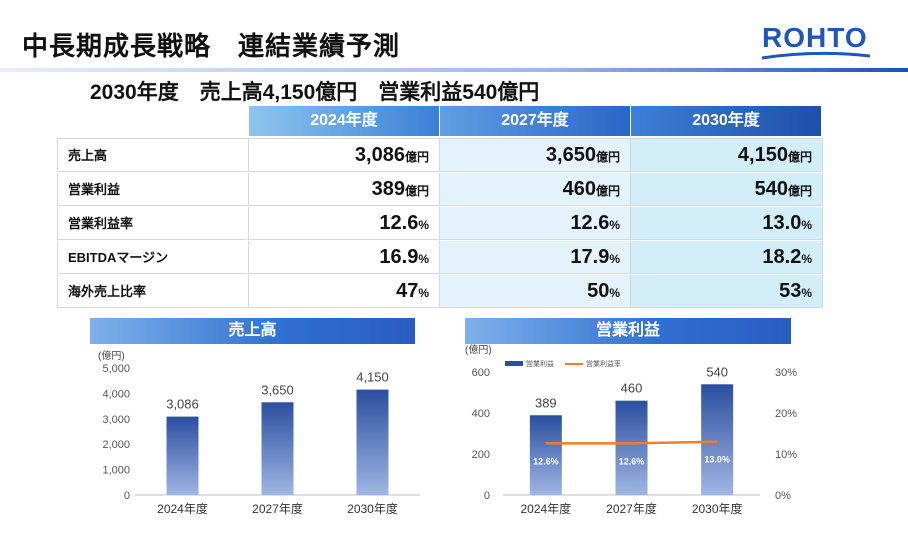 The width and height of the screenshot is (908, 547). What do you see at coordinates (252, 331) in the screenshot?
I see `sales-chart-title: 売上高` at bounding box center [252, 331].